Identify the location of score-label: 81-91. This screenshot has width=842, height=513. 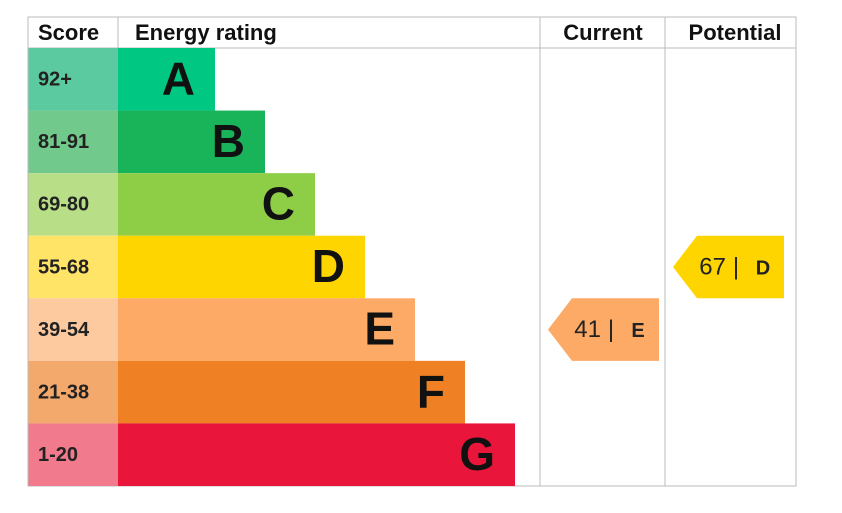
(63, 142).